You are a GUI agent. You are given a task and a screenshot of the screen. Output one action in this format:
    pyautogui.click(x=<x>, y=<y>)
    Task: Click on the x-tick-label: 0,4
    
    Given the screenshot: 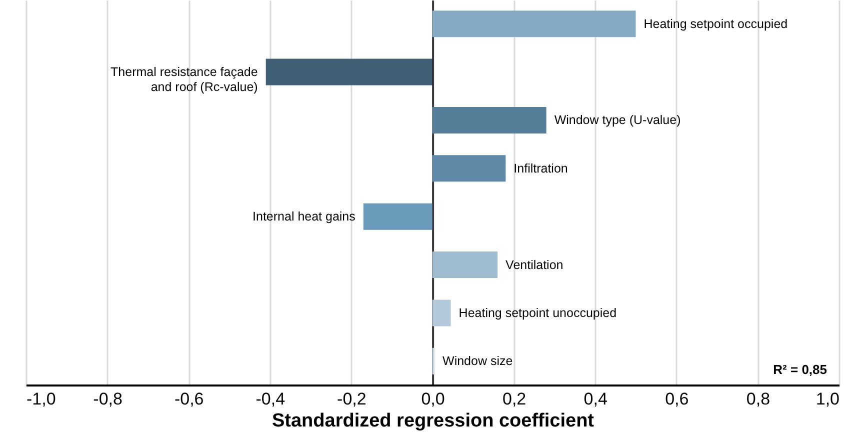 What is the action you would take?
    pyautogui.click(x=596, y=399)
    